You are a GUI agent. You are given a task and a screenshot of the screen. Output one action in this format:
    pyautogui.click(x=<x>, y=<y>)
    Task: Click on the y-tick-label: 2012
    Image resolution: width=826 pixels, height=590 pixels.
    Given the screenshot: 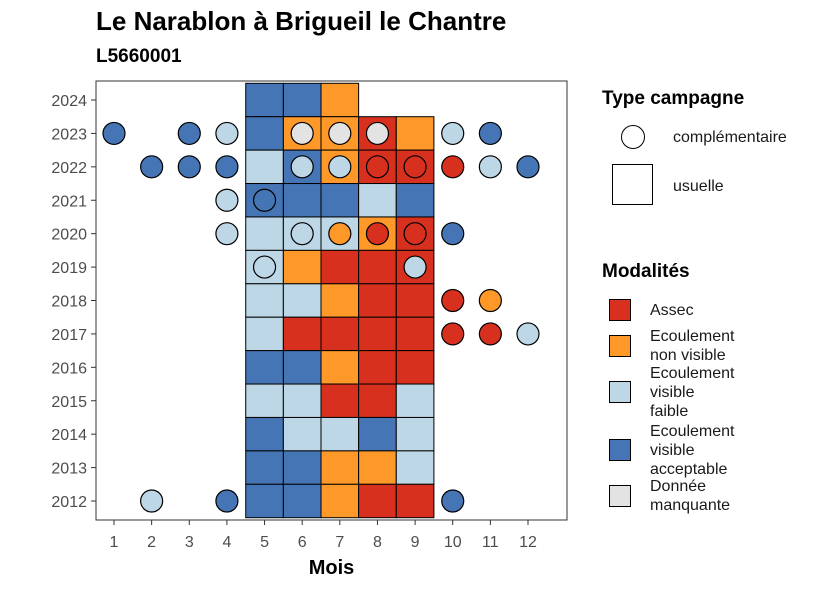 What is the action you would take?
    pyautogui.click(x=69, y=502)
    